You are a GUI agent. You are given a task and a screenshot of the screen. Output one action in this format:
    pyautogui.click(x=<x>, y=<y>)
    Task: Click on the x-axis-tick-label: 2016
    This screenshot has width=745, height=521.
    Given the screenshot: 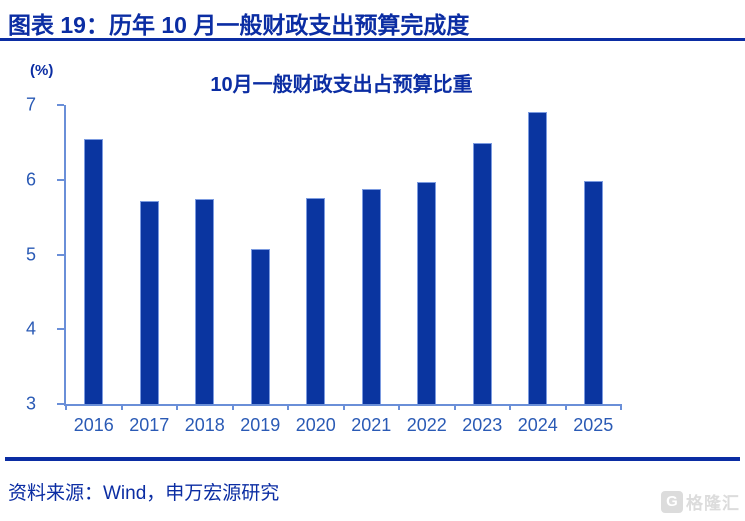 What is the action you would take?
    pyautogui.click(x=93, y=425)
    